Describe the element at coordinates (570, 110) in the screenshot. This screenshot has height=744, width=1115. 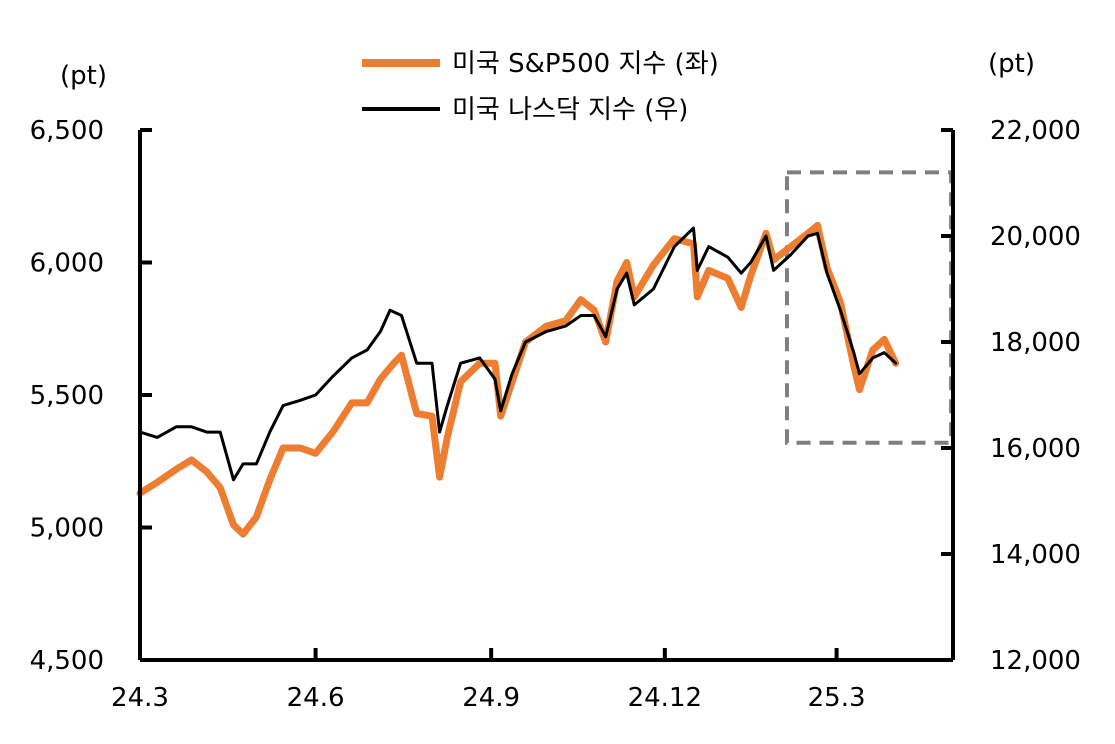
I see `legend-label-nasdaq: 미국 나스닥 지수 (우)` at that location.